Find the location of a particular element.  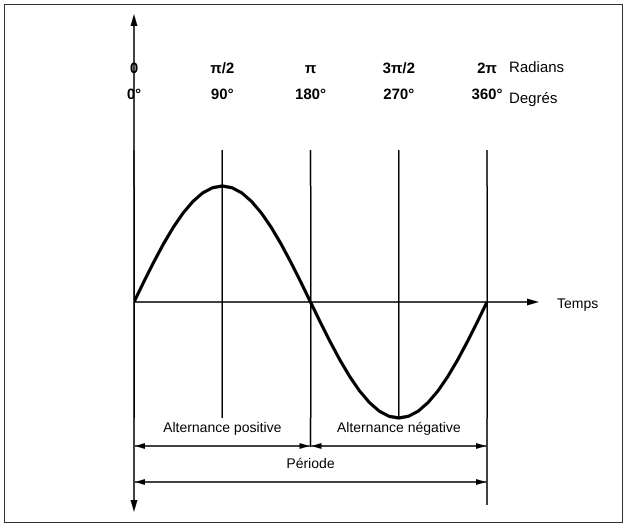

x-tick-label: 360° is located at coordinates (487, 95).